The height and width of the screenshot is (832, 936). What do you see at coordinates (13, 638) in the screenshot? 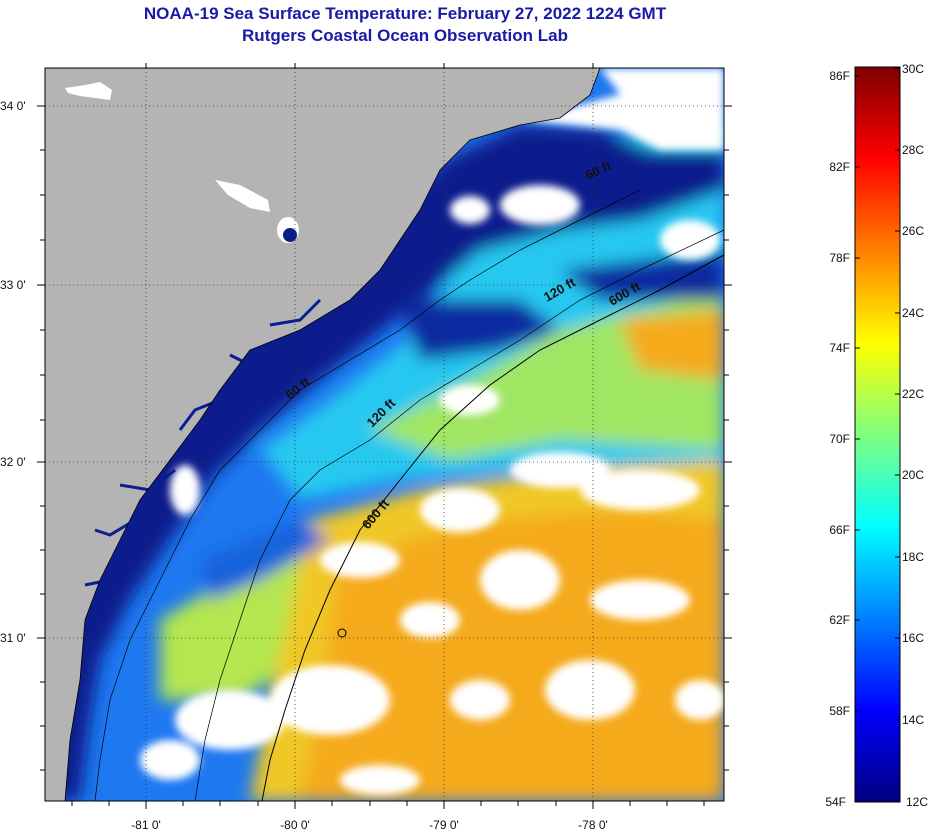
I see `lat-label: 31 0'` at bounding box center [13, 638].